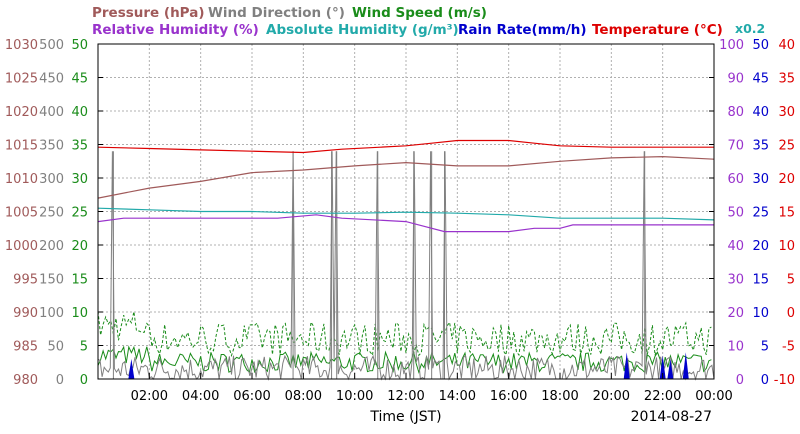 This screenshot has height=434, width=800. Describe the element at coordinates (84, 380) in the screenshot. I see `tick-label-wind-speed: 0` at that location.